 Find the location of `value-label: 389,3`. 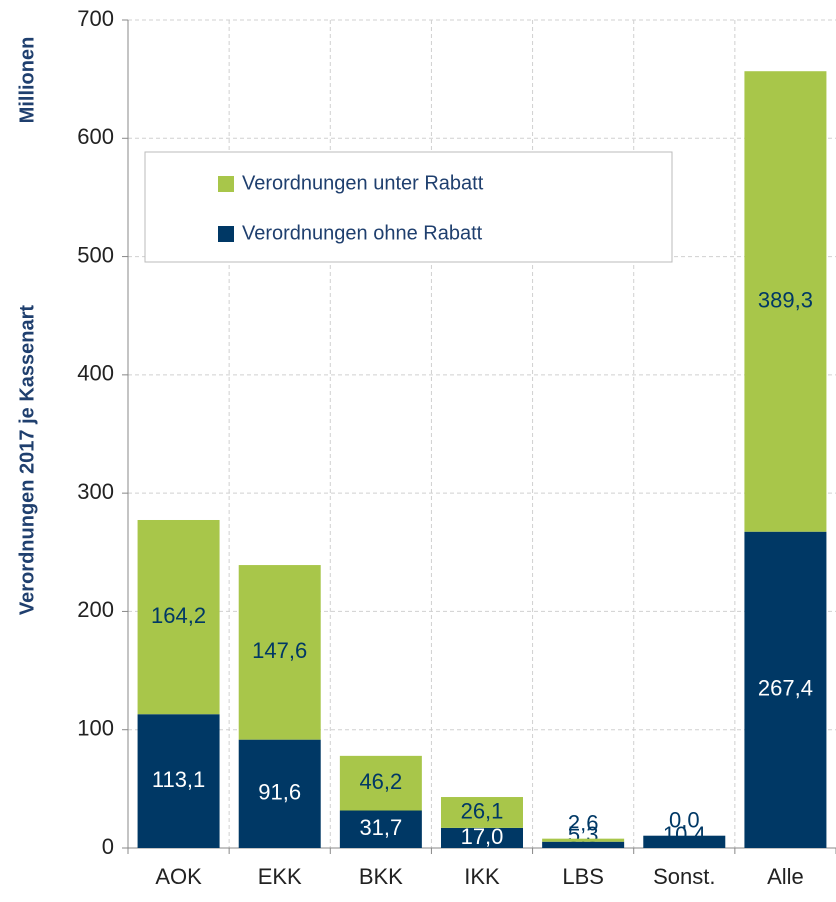

value-label: 389,3 is located at coordinates (785, 299).